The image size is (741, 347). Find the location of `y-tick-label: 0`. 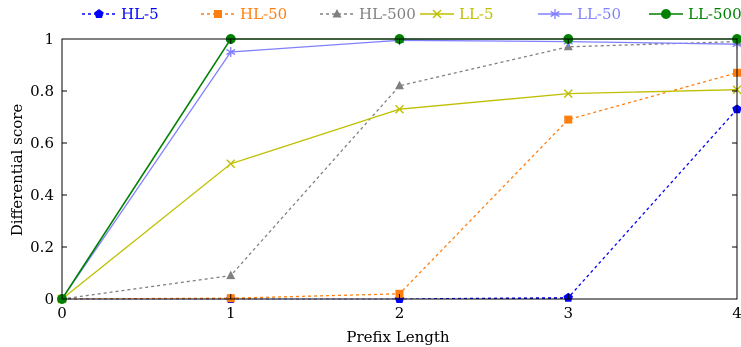

y-tick-label: 0 is located at coordinates (49, 299).